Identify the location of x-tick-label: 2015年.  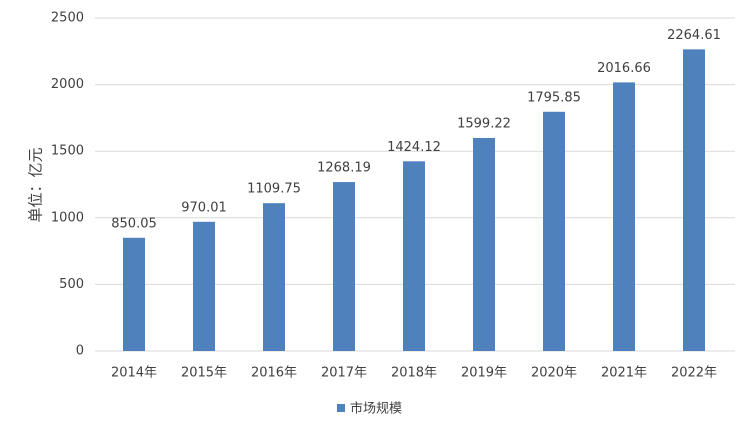
(204, 373).